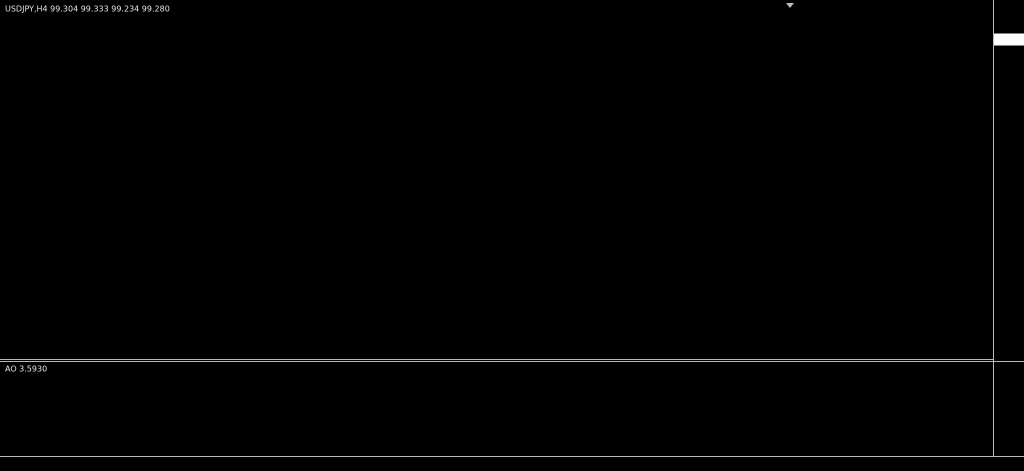 The width and height of the screenshot is (1024, 471). What do you see at coordinates (790, 5) in the screenshot?
I see `shift-marker` at bounding box center [790, 5].